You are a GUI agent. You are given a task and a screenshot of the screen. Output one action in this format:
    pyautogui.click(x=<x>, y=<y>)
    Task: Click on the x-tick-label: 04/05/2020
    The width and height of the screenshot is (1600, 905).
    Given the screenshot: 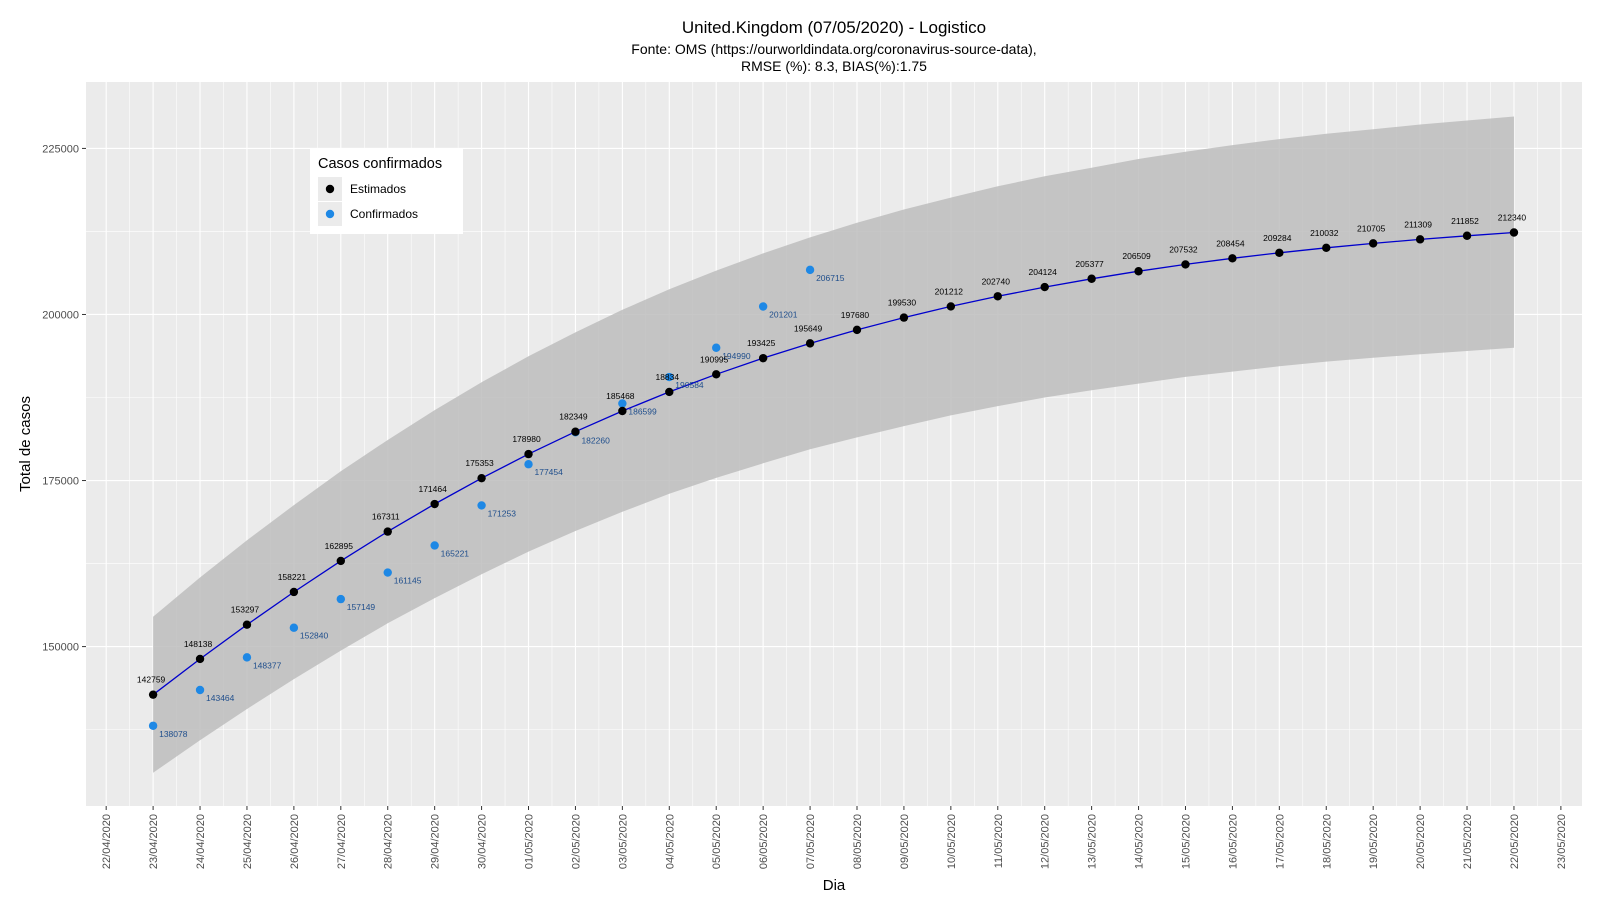 What is the action you would take?
    pyautogui.click(x=670, y=841)
    